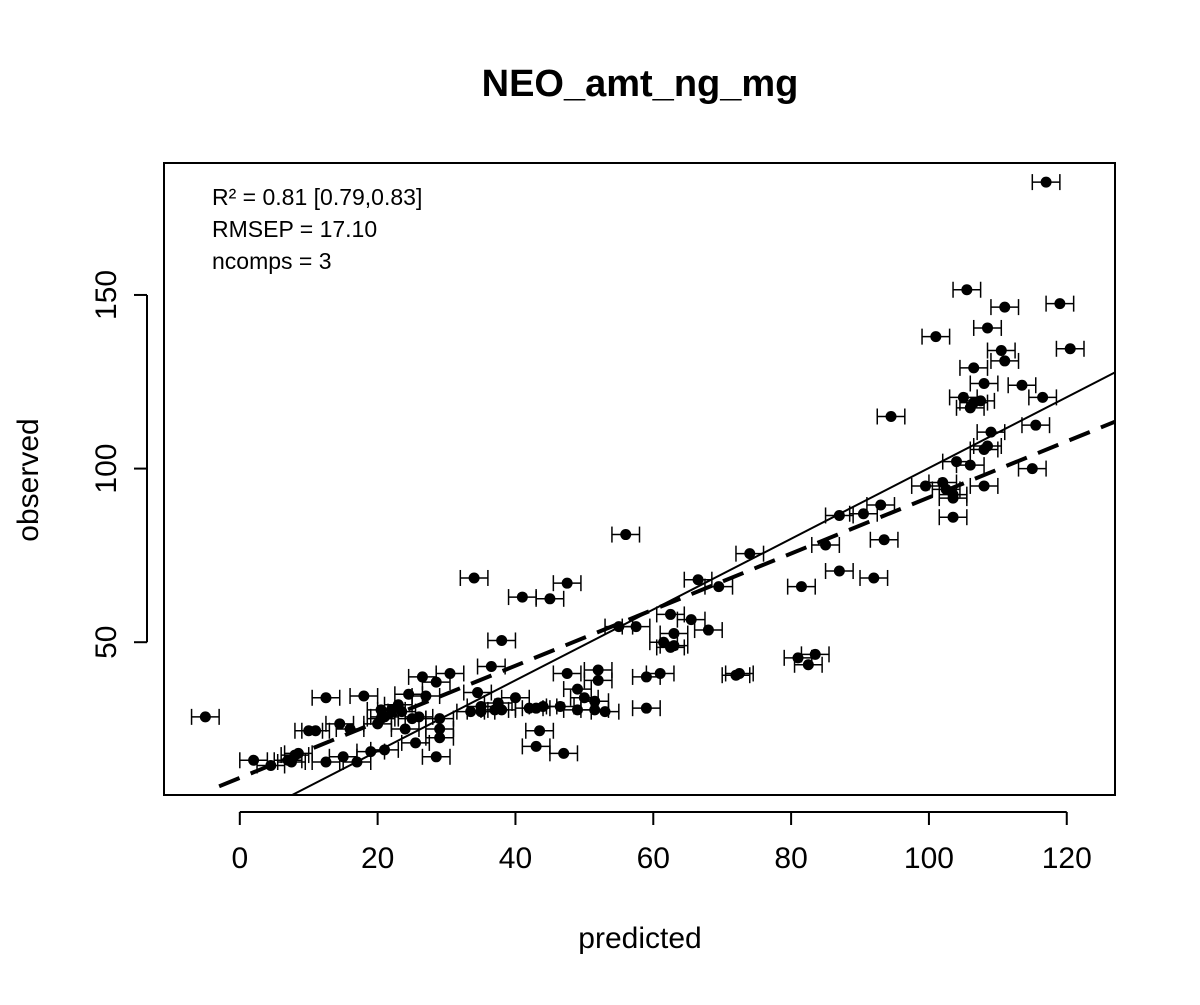  Describe the element at coordinates (1067, 858) in the screenshot. I see `x-tick-label: 120` at that location.